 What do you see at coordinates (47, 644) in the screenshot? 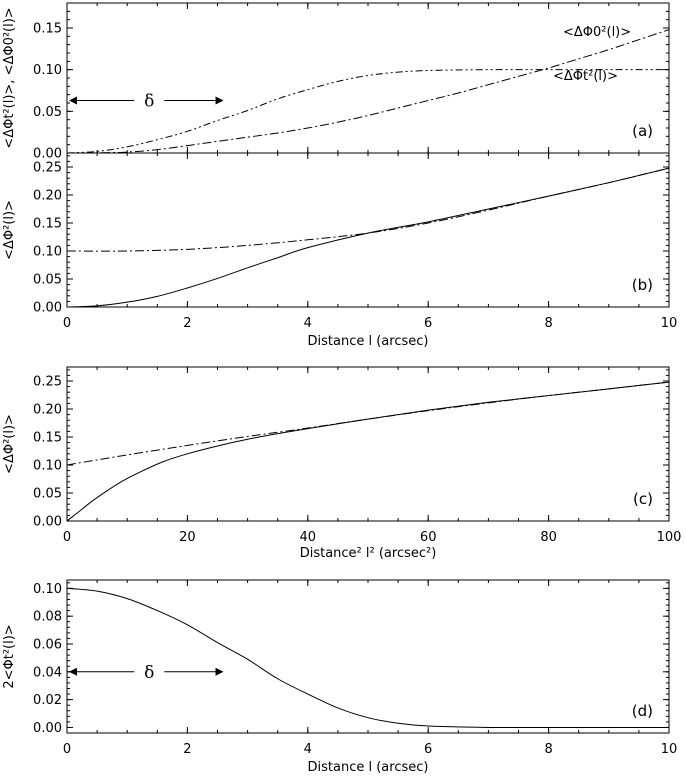
I see `y-tick-label: 0.06` at bounding box center [47, 644].